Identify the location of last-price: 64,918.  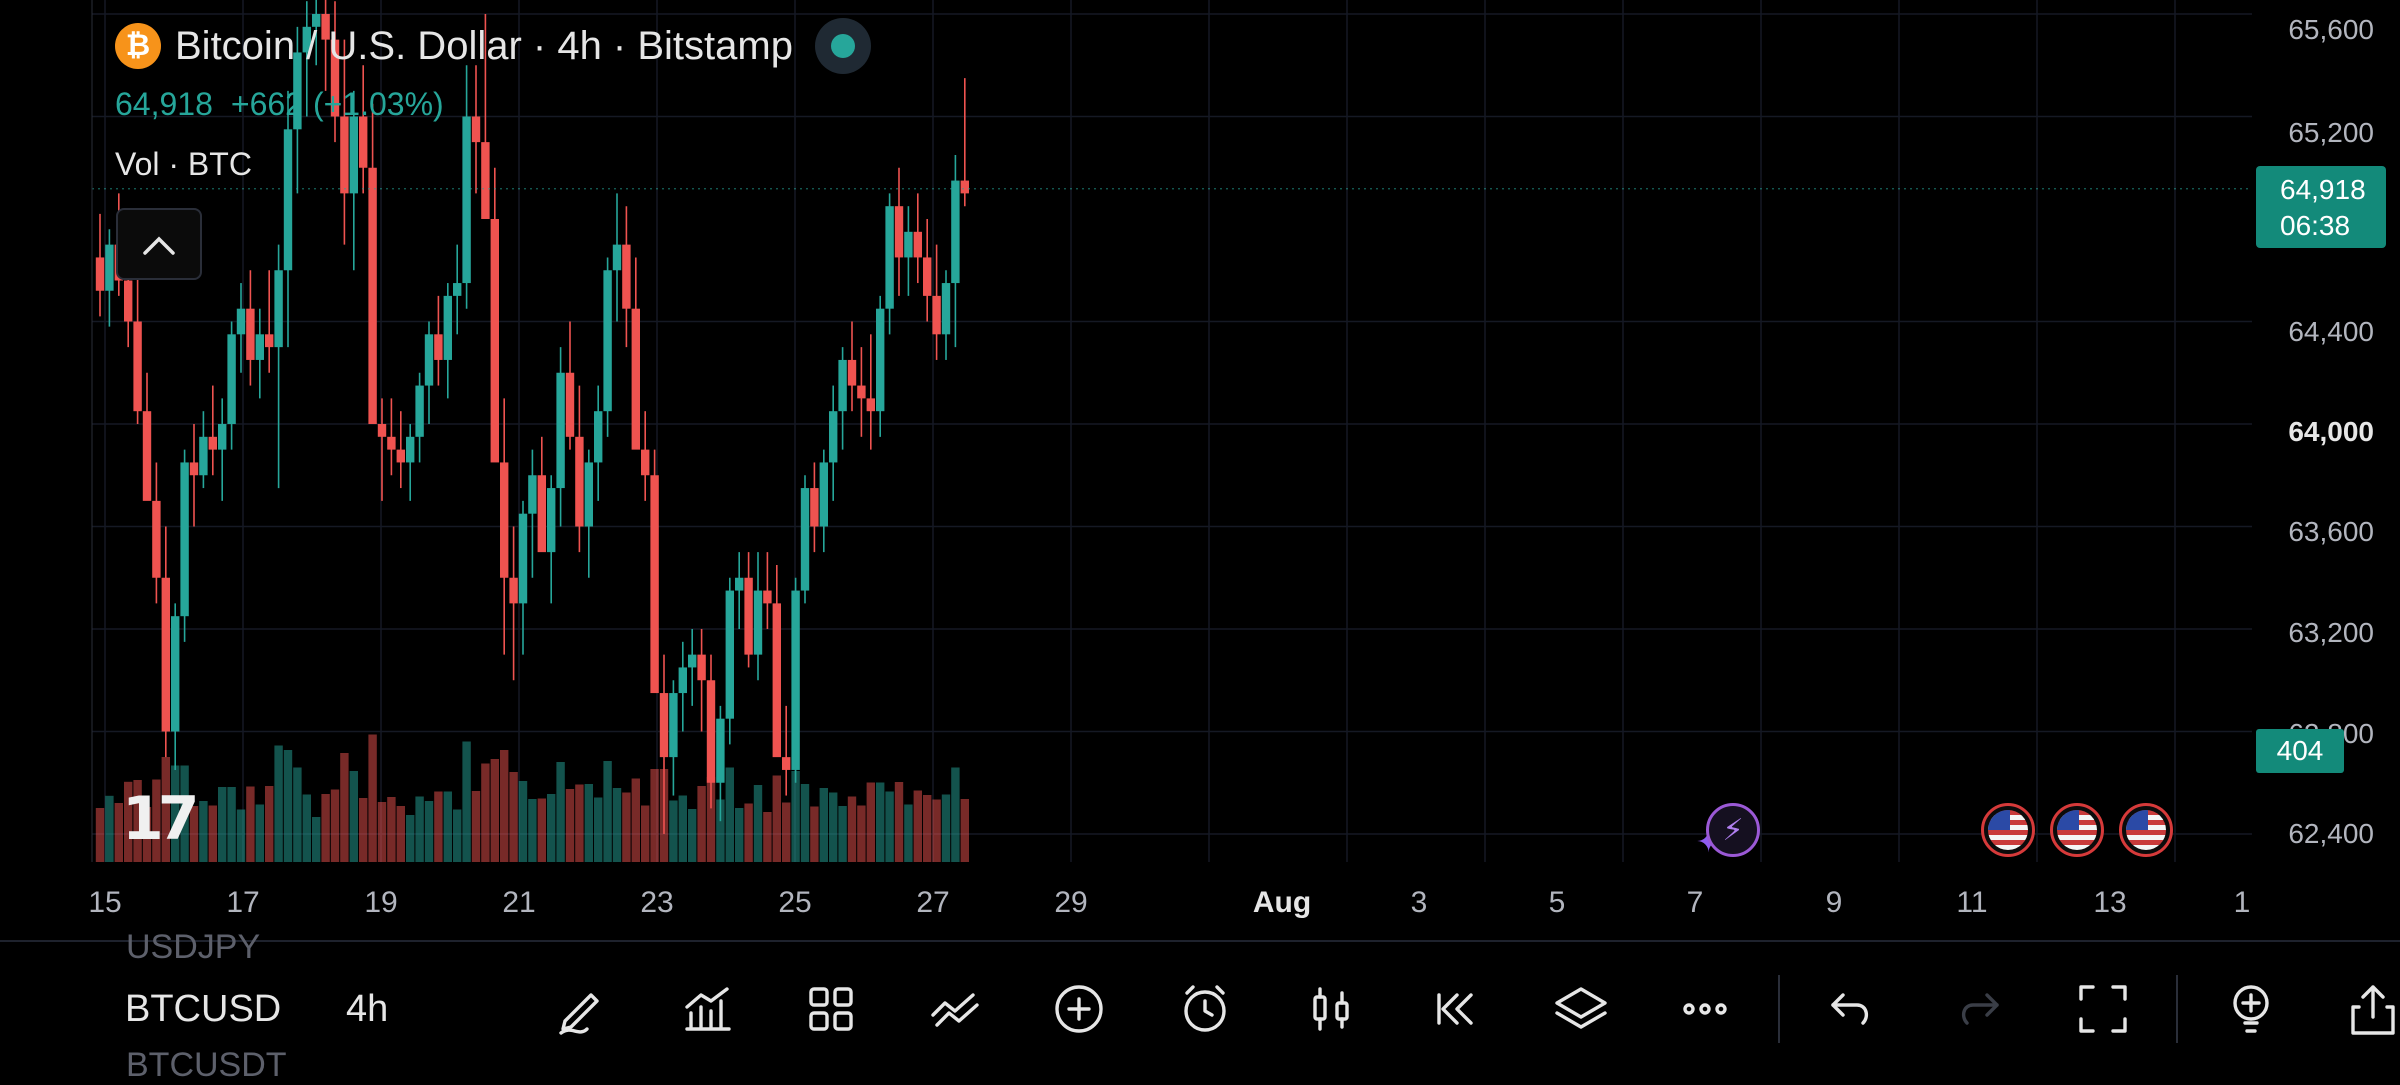
(164, 104).